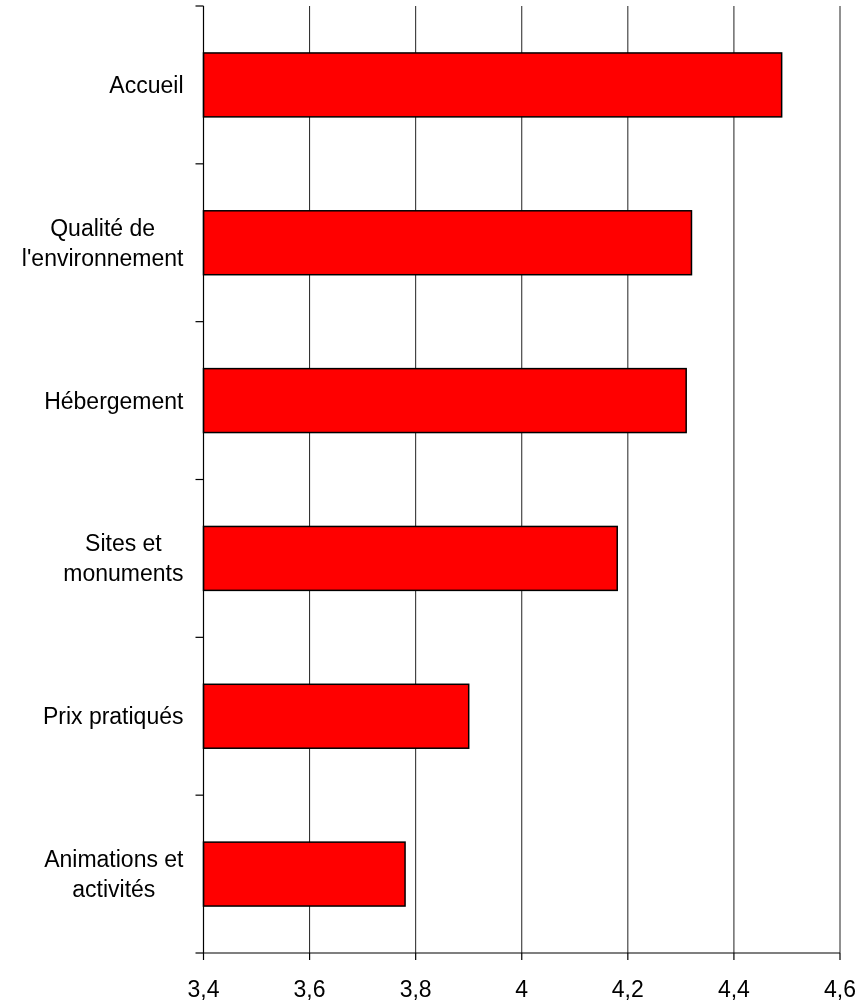 The height and width of the screenshot is (1005, 867). What do you see at coordinates (114, 874) in the screenshot?
I see `y-tick-label: Animations et activités` at bounding box center [114, 874].